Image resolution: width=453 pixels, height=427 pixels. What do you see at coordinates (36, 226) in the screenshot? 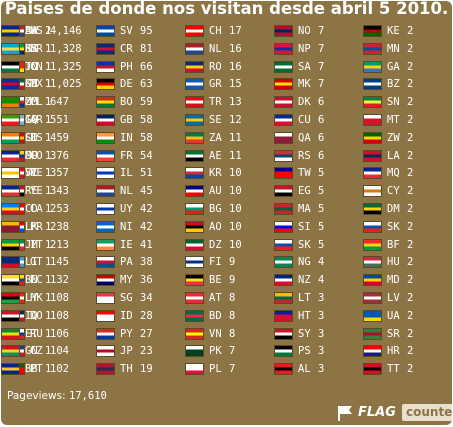
I see `country-code: PR` at bounding box center [36, 226].